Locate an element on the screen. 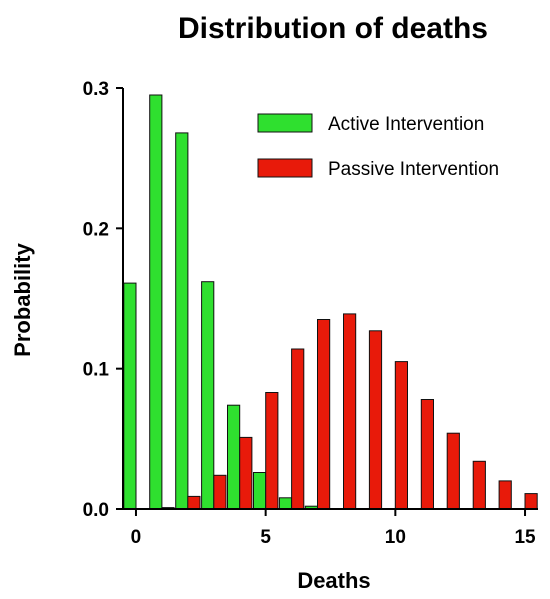  chart-title: Distribution of deaths is located at coordinates (333, 28).